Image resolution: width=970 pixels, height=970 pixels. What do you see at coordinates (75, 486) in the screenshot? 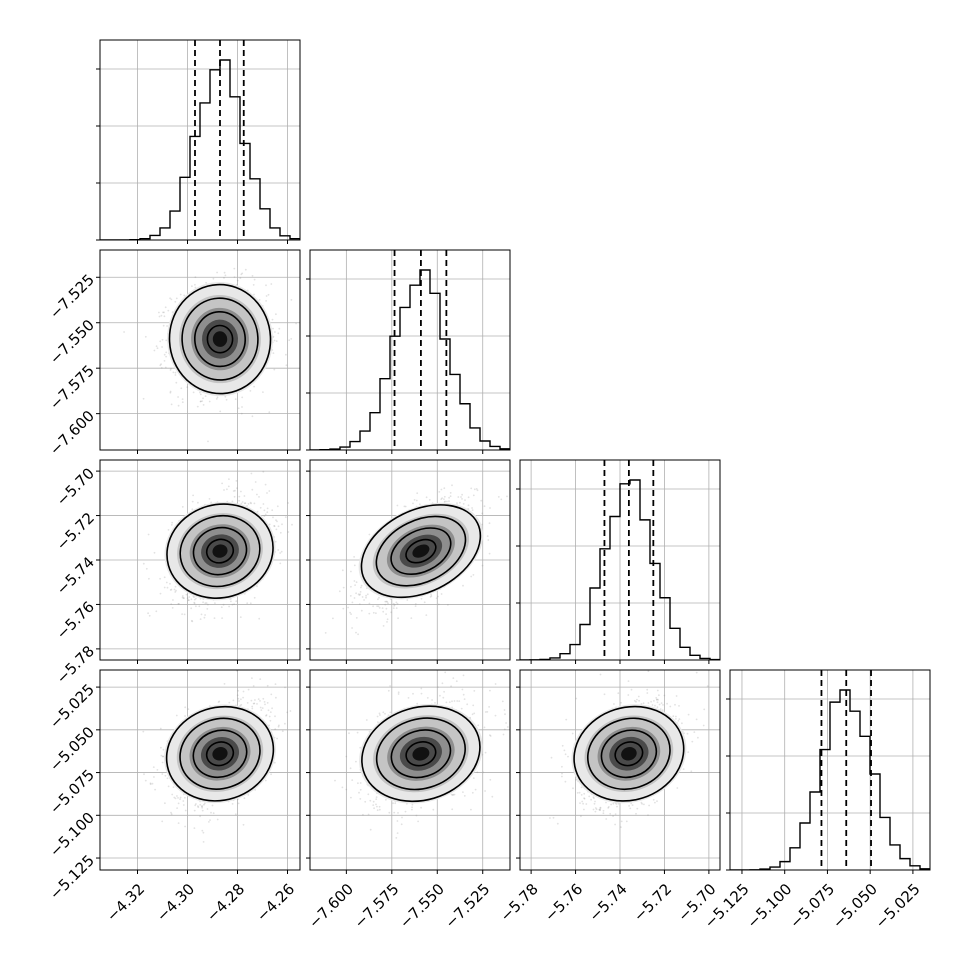
I see `y-tick-label: −5.70` at bounding box center [75, 486].